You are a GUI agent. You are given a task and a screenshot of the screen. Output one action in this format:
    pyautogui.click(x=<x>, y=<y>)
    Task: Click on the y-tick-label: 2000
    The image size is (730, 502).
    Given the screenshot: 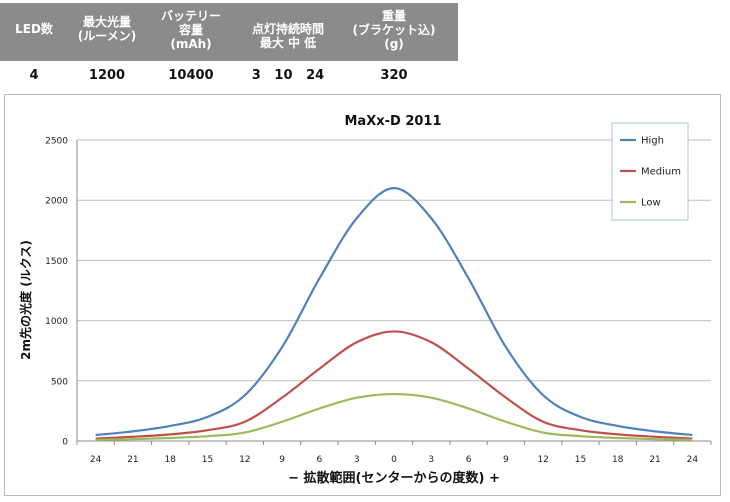 What is the action you would take?
    pyautogui.click(x=56, y=202)
    